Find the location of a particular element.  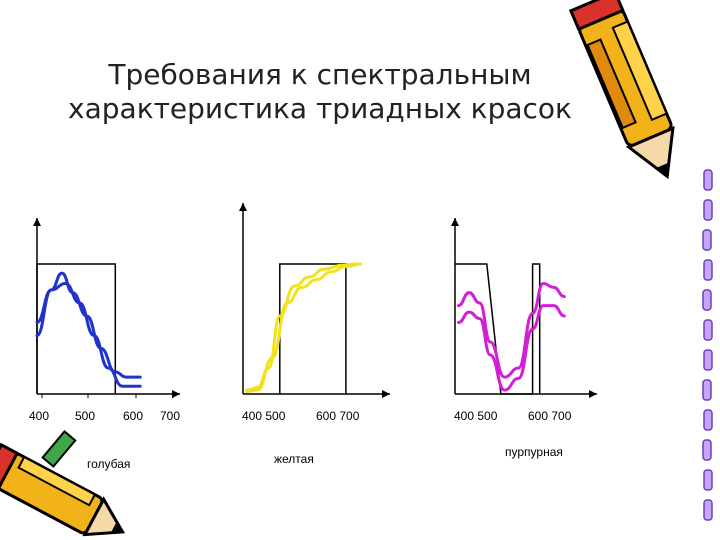

chart-1-ideal-step is located at coordinates (76, 328).